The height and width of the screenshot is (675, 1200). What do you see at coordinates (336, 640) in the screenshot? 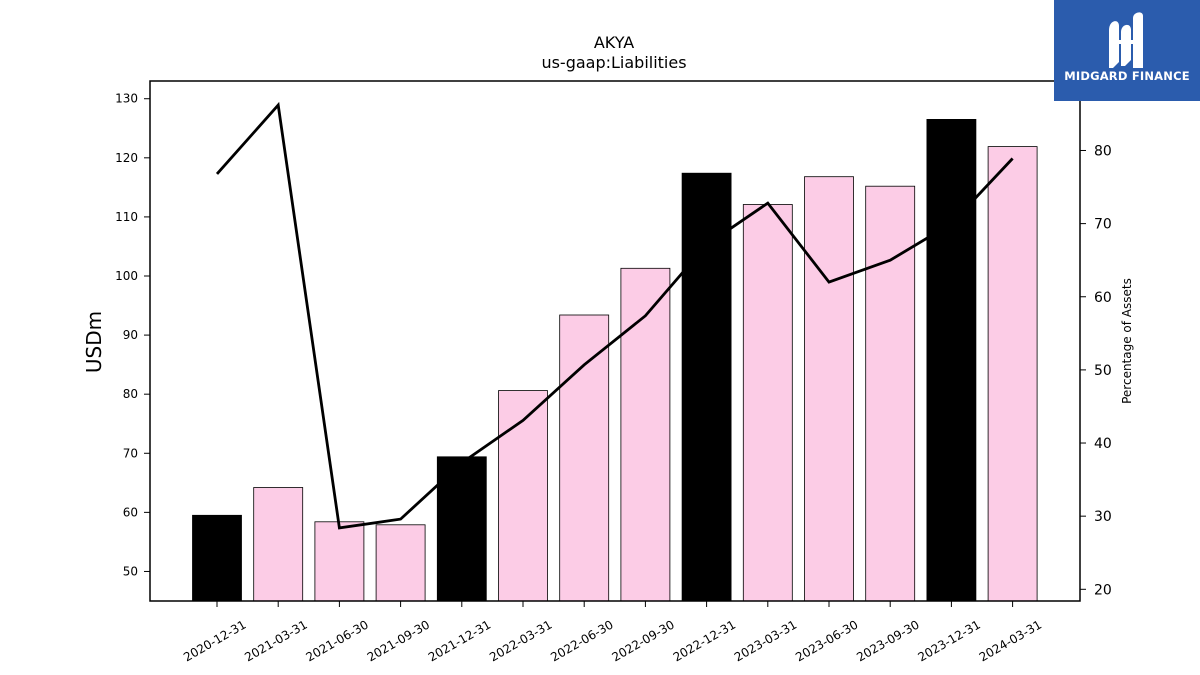
I see `x-tick-label: 2021-06-30` at bounding box center [336, 640].